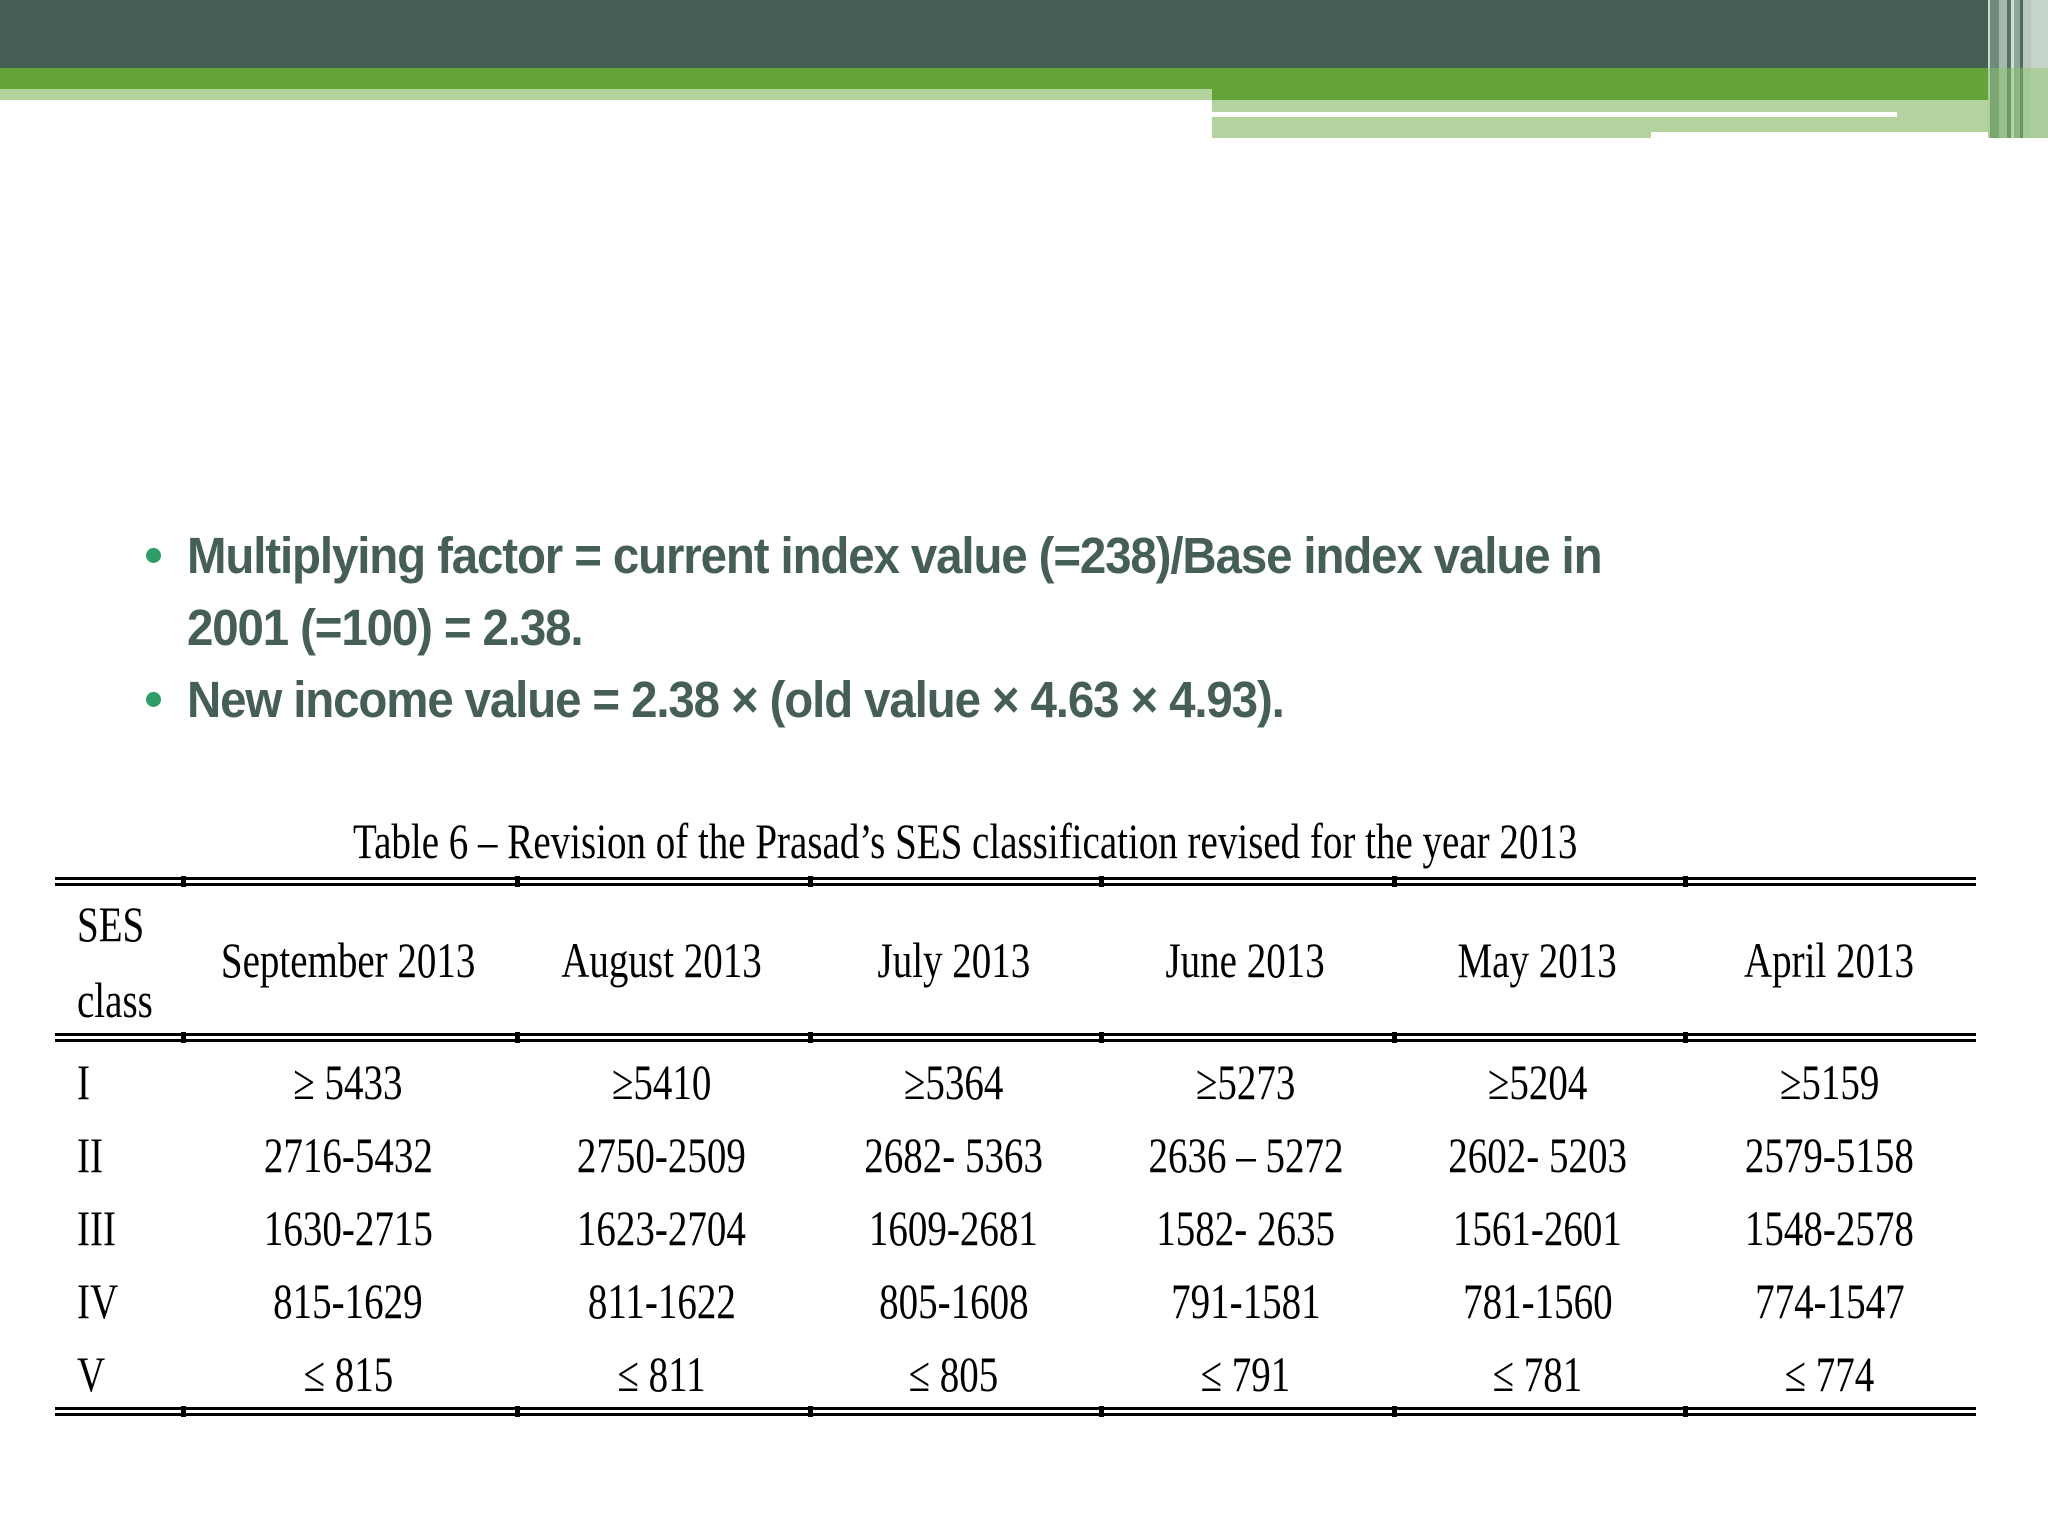 The width and height of the screenshot is (2048, 1536). I want to click on column-header-july: July 2013, so click(953, 960).